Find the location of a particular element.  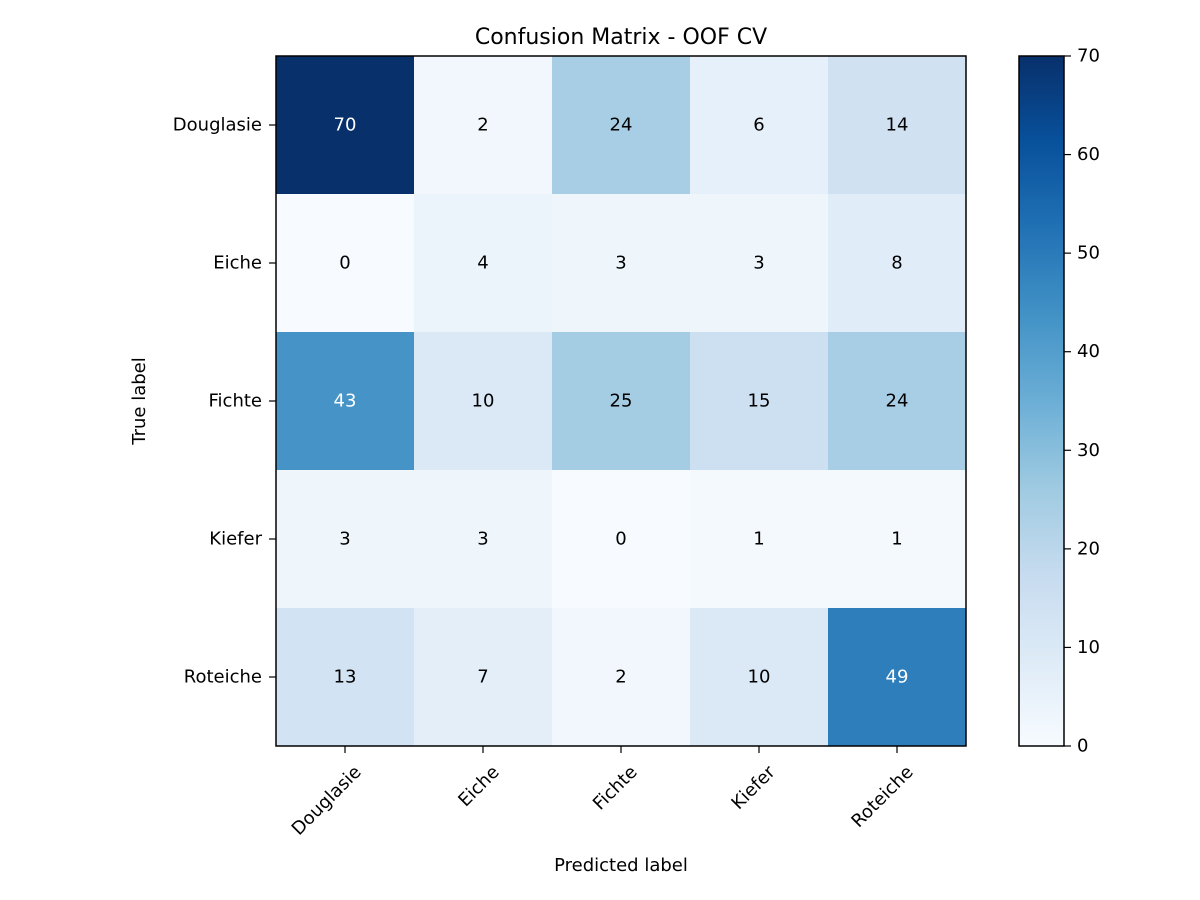

colorbar-ticks: 0 10 20 30 40 50 60 70 is located at coordinates (1082, 401).